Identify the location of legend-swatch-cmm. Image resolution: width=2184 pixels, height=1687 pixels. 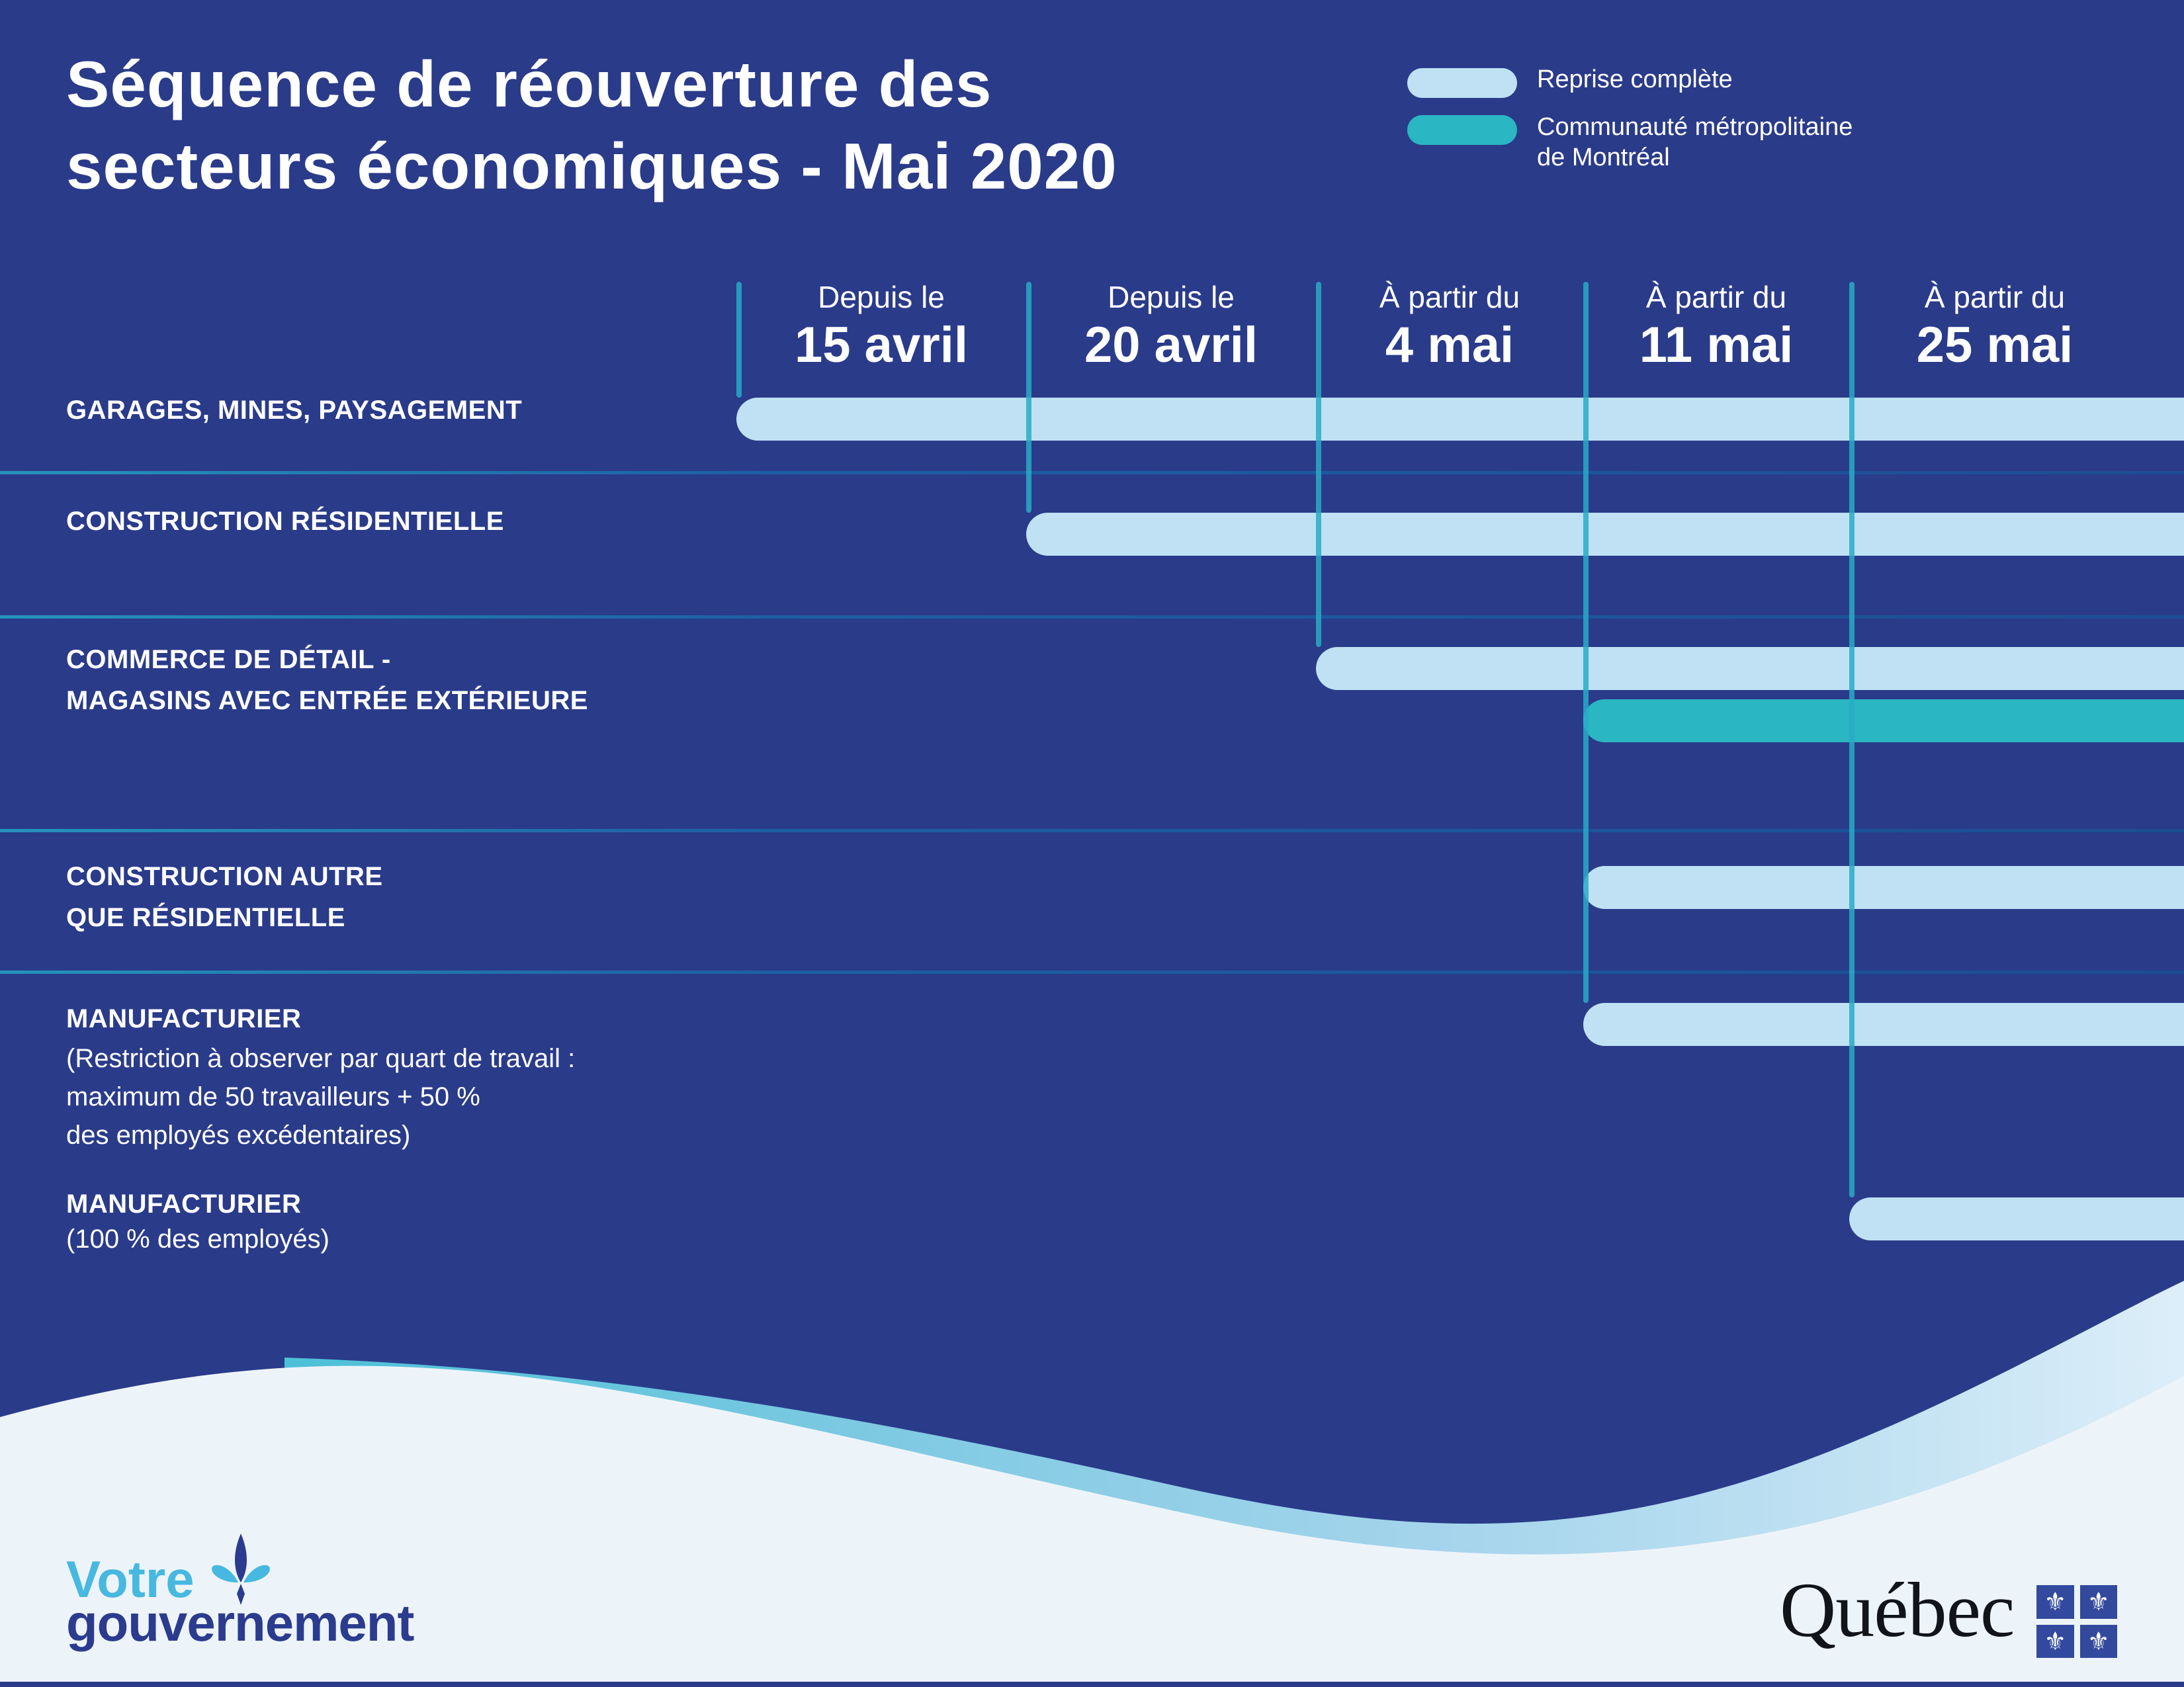
(1462, 130).